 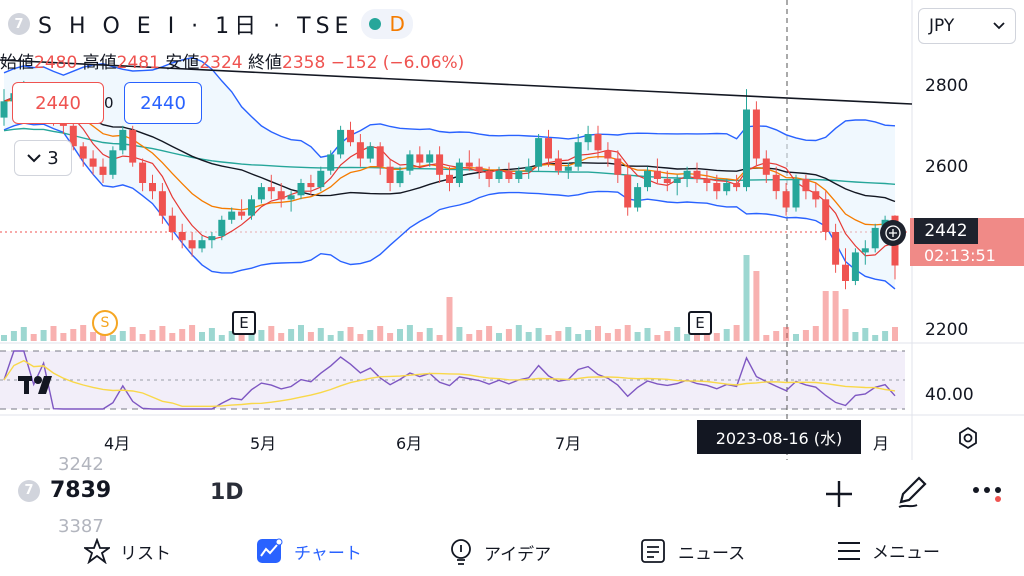 I want to click on change-value: −152 (−6.06%), so click(x=397, y=63).